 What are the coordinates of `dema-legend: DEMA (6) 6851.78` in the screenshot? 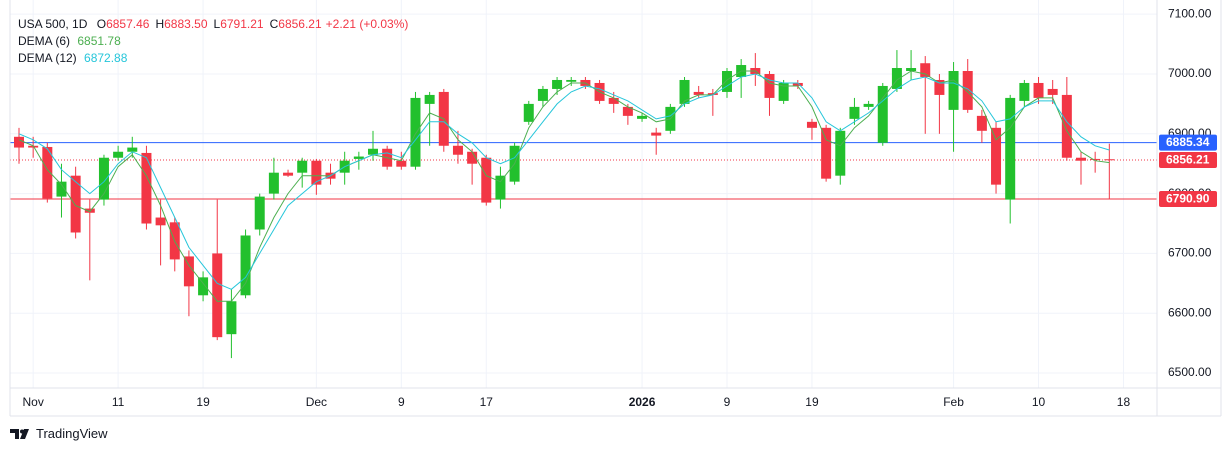 It's located at (213, 41).